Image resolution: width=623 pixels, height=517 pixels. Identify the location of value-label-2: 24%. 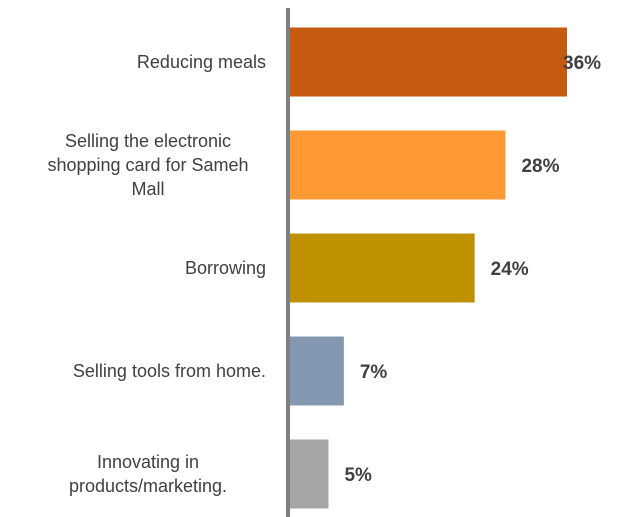
(510, 269).